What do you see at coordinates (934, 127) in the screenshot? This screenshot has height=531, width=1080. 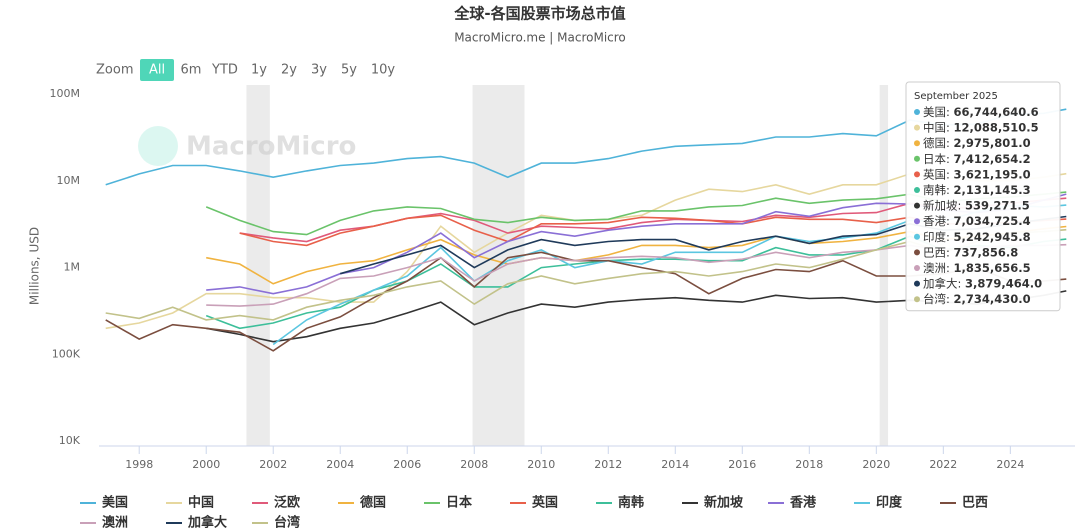 I see `tooltip-name: 中国` at bounding box center [934, 127].